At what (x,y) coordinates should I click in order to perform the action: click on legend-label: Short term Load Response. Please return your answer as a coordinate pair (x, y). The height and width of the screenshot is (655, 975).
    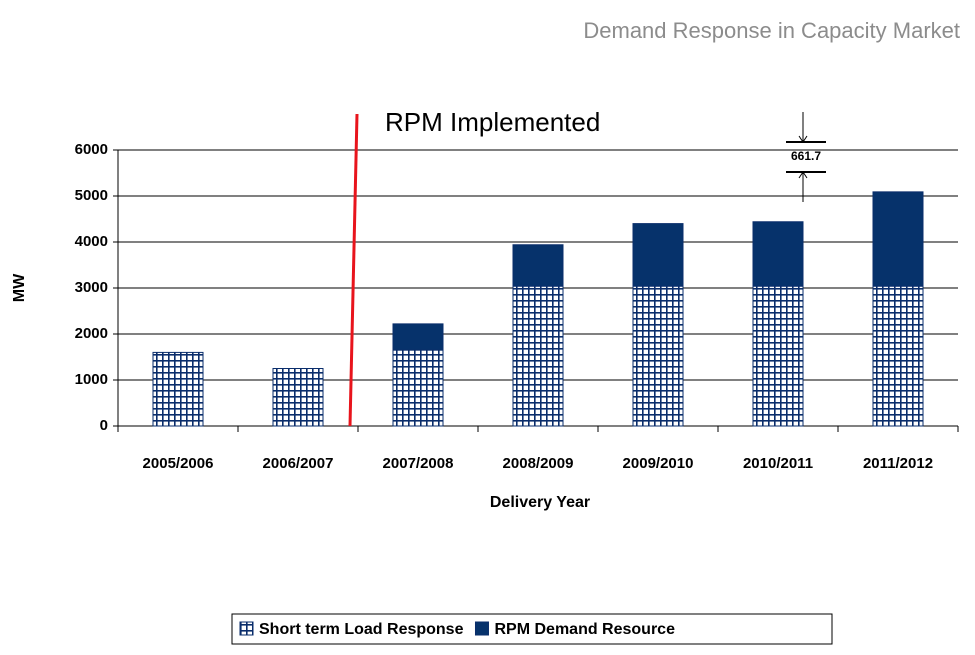
    Looking at the image, I should click on (361, 629).